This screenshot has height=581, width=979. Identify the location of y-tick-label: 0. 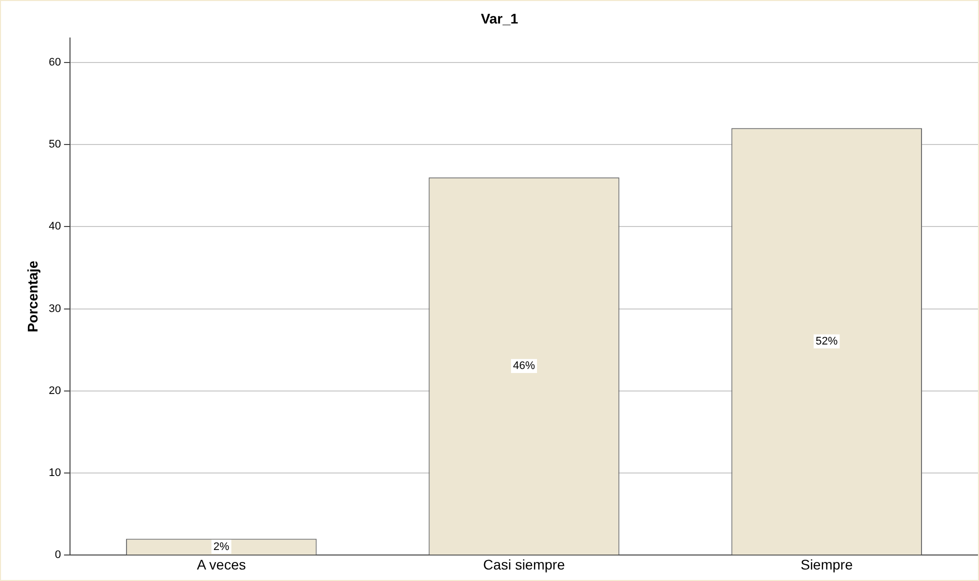
(58, 555).